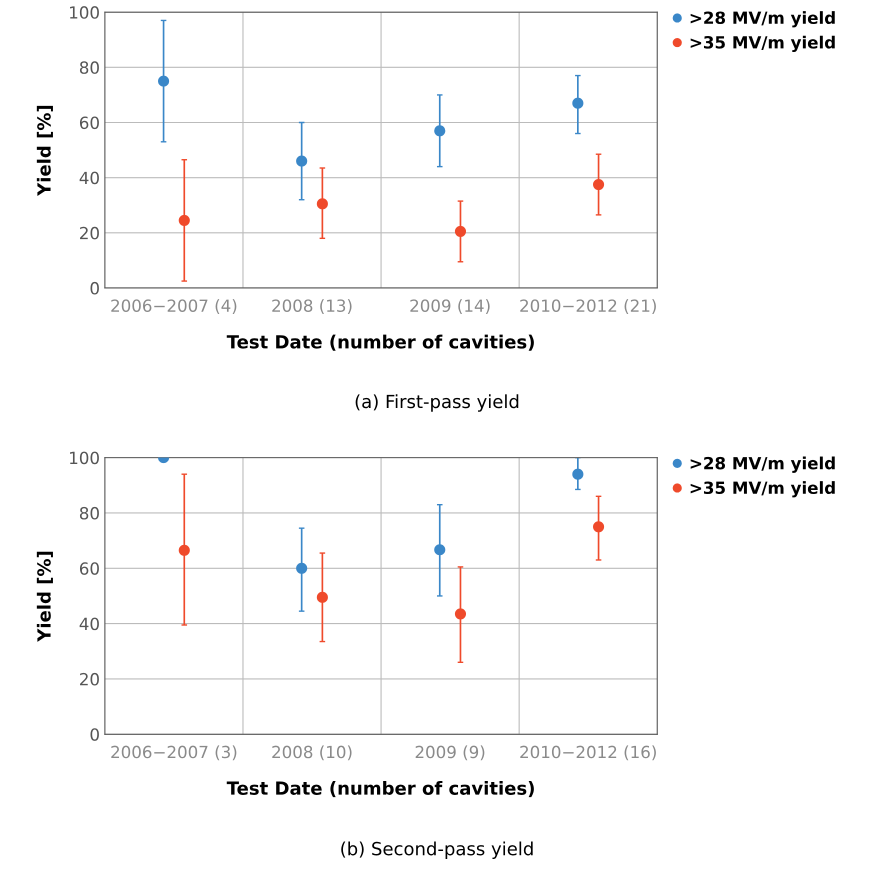 This screenshot has width=874, height=870. What do you see at coordinates (312, 306) in the screenshot?
I see `x-tick-label: 2008 (13)` at bounding box center [312, 306].